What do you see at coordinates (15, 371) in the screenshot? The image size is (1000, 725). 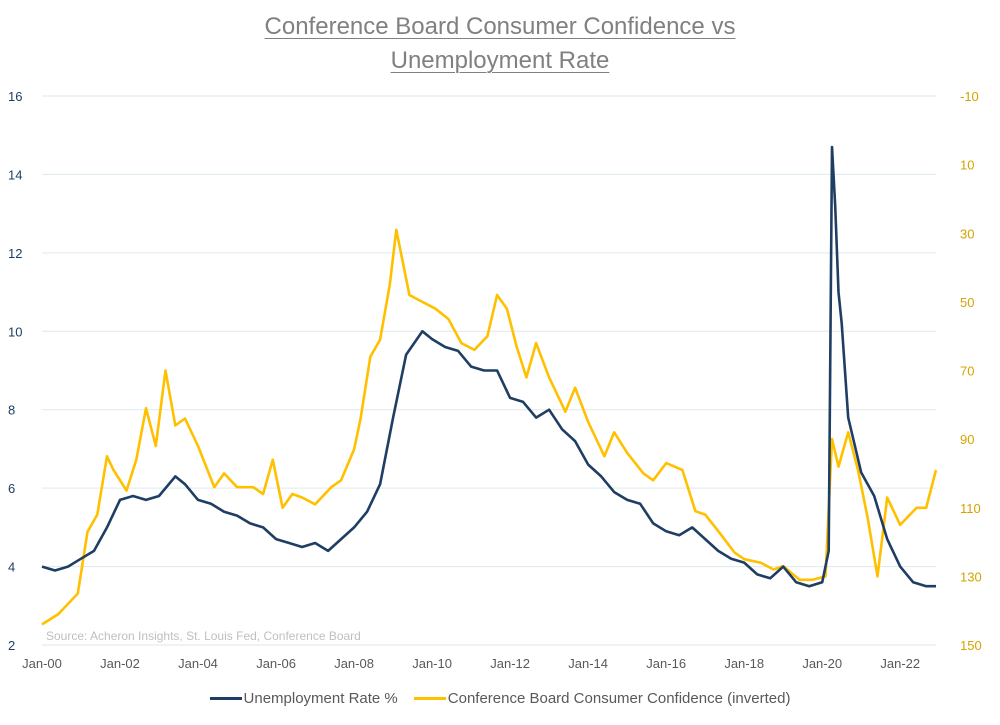 I see `left-axis-ticks: 2 4 6 8 10 12 14 16` at bounding box center [15, 371].